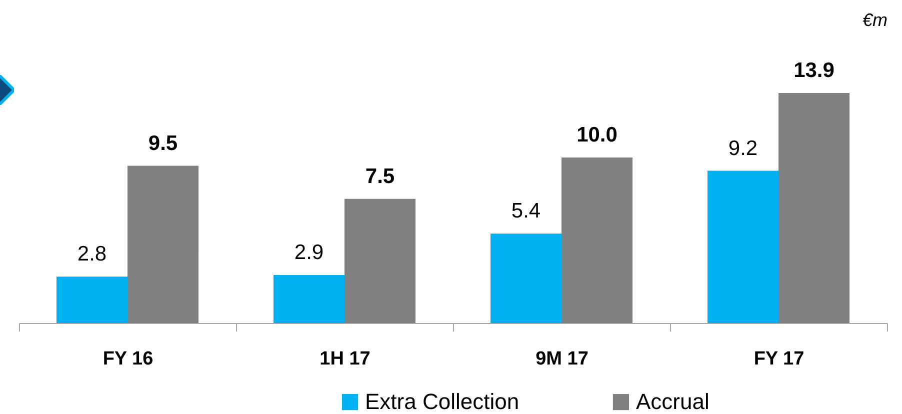  I want to click on legend-label: Accrual, so click(673, 401).